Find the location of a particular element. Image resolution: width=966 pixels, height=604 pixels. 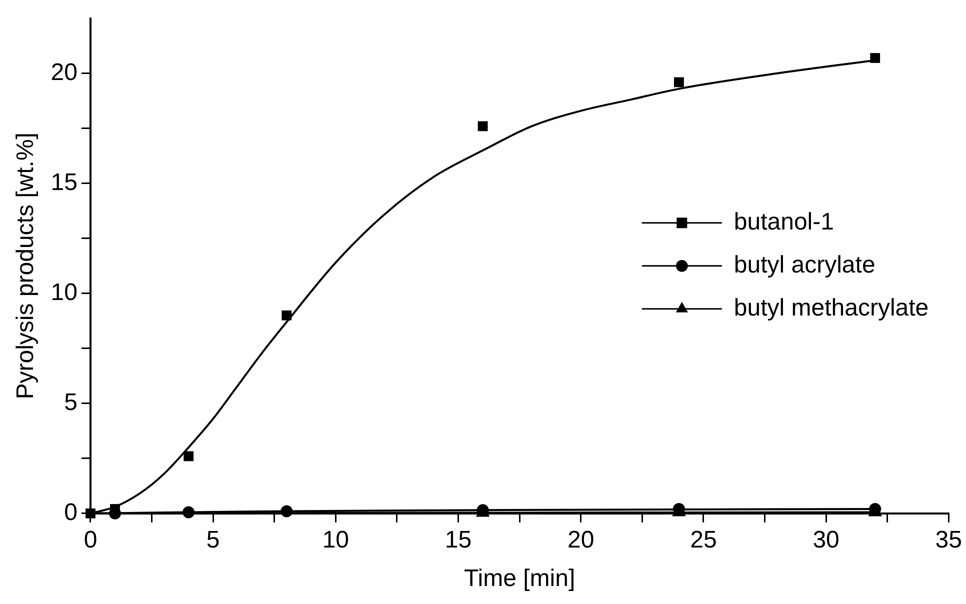

y-tick-label: 0 is located at coordinates (71, 512).